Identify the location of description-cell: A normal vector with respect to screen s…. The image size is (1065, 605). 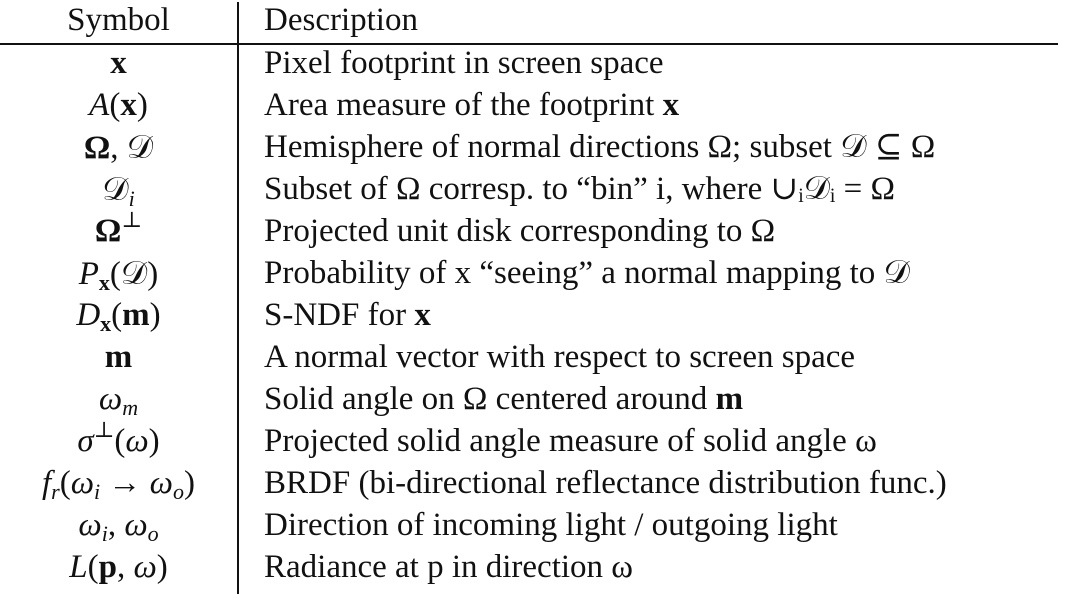
(560, 357).